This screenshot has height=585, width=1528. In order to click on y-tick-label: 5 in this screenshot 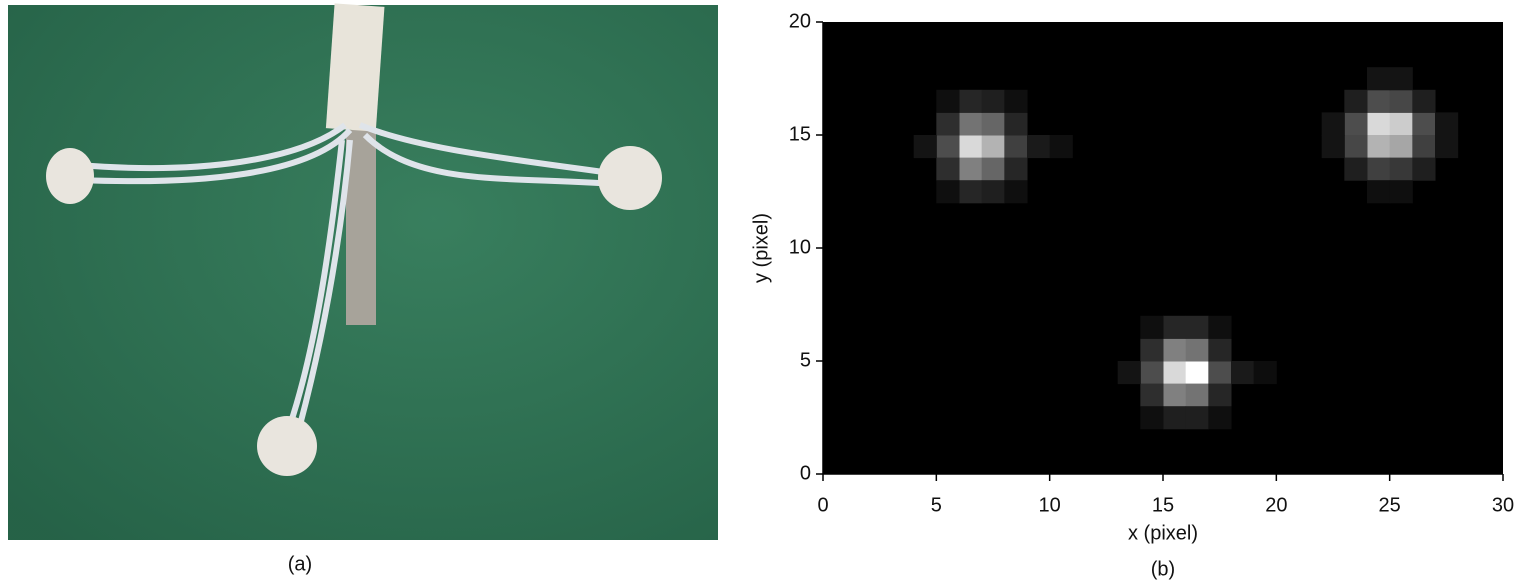, I will do `click(805, 360)`.